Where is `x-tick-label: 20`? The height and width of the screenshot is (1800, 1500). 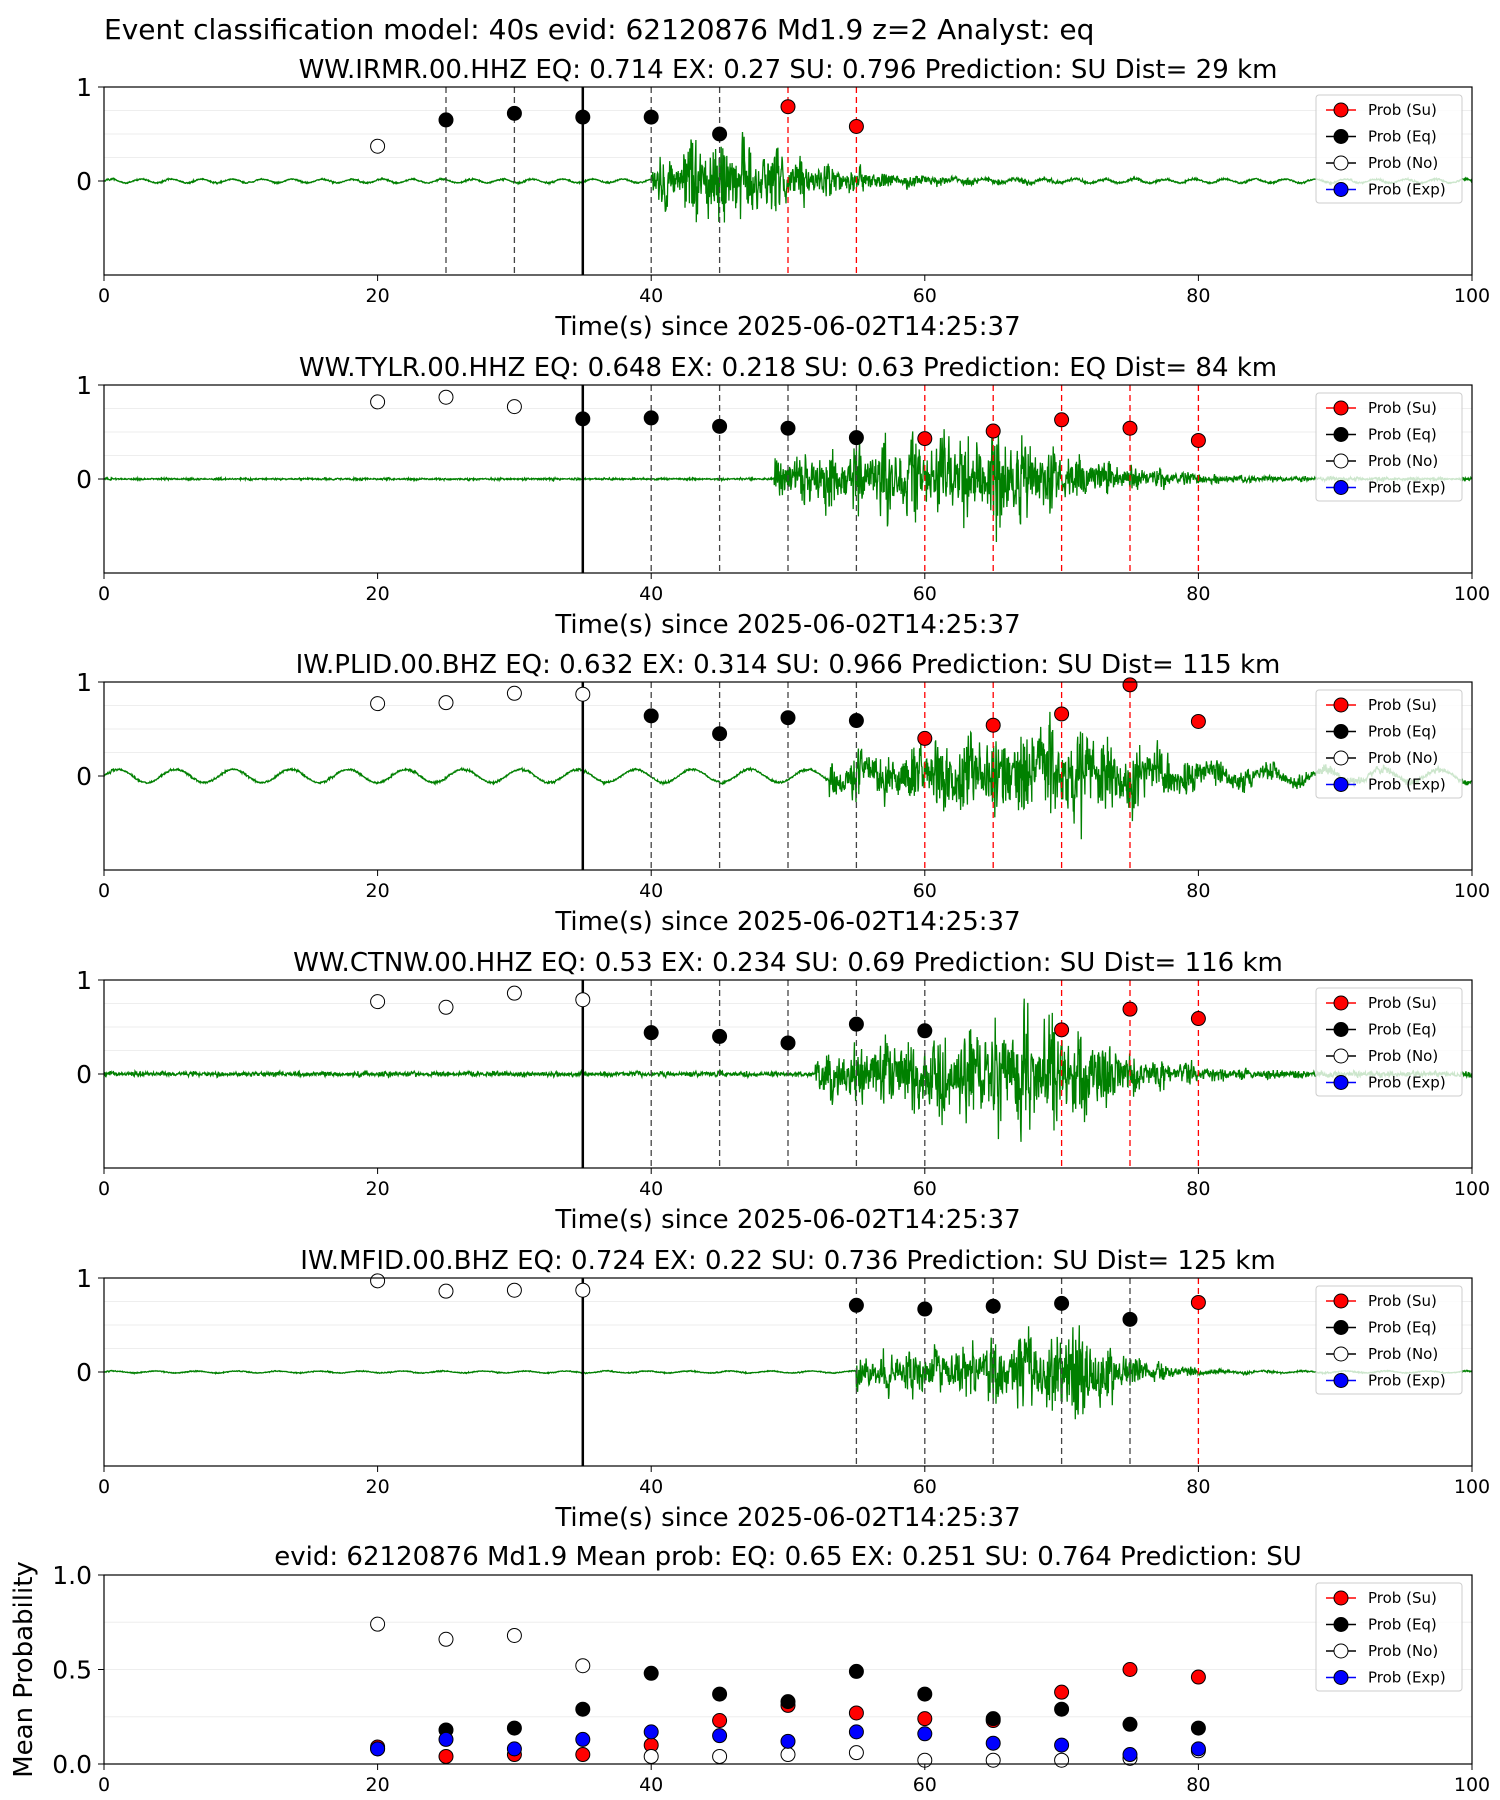
x-tick-label: 20 is located at coordinates (378, 1487).